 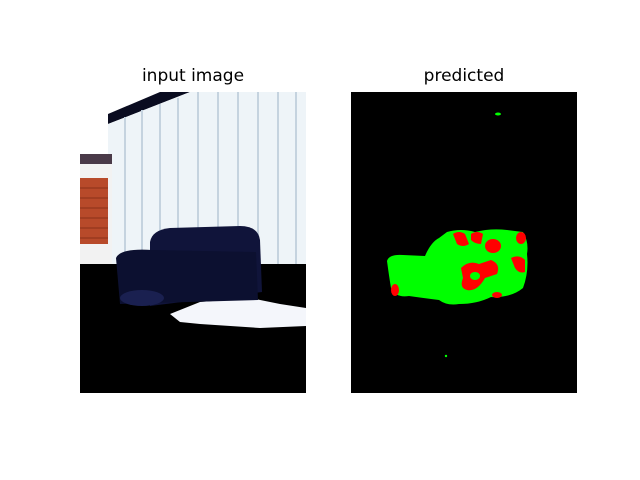 What do you see at coordinates (193, 76) in the screenshot?
I see `title-input-image: input image` at bounding box center [193, 76].